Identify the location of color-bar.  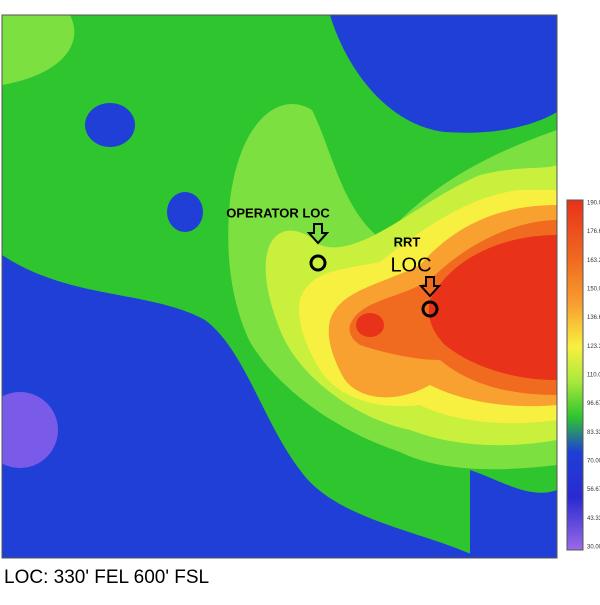
(575, 375).